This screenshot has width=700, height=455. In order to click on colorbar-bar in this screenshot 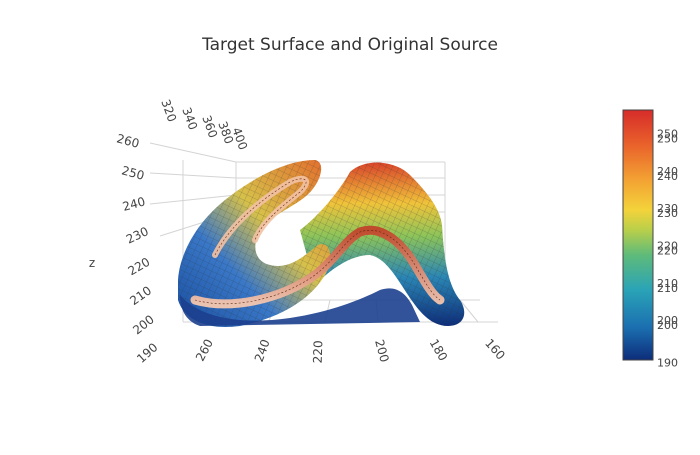, I will do `click(638, 235)`.